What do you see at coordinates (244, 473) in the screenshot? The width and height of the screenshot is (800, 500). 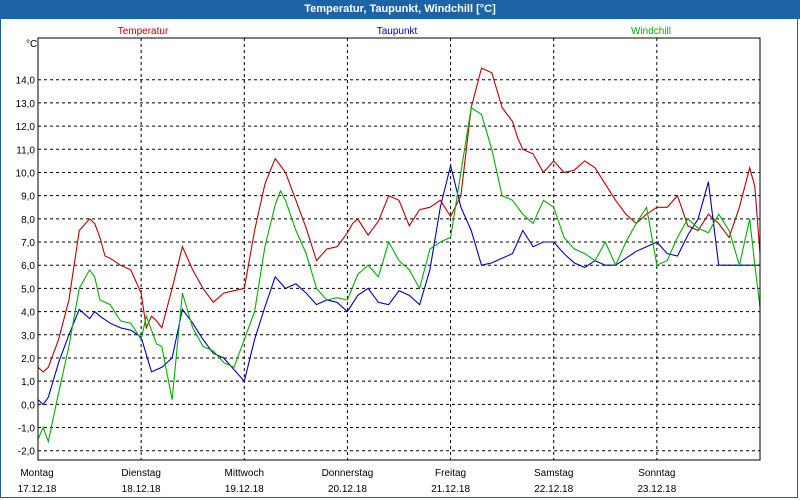 I see `x-tick-day: Mittwoch` at bounding box center [244, 473].